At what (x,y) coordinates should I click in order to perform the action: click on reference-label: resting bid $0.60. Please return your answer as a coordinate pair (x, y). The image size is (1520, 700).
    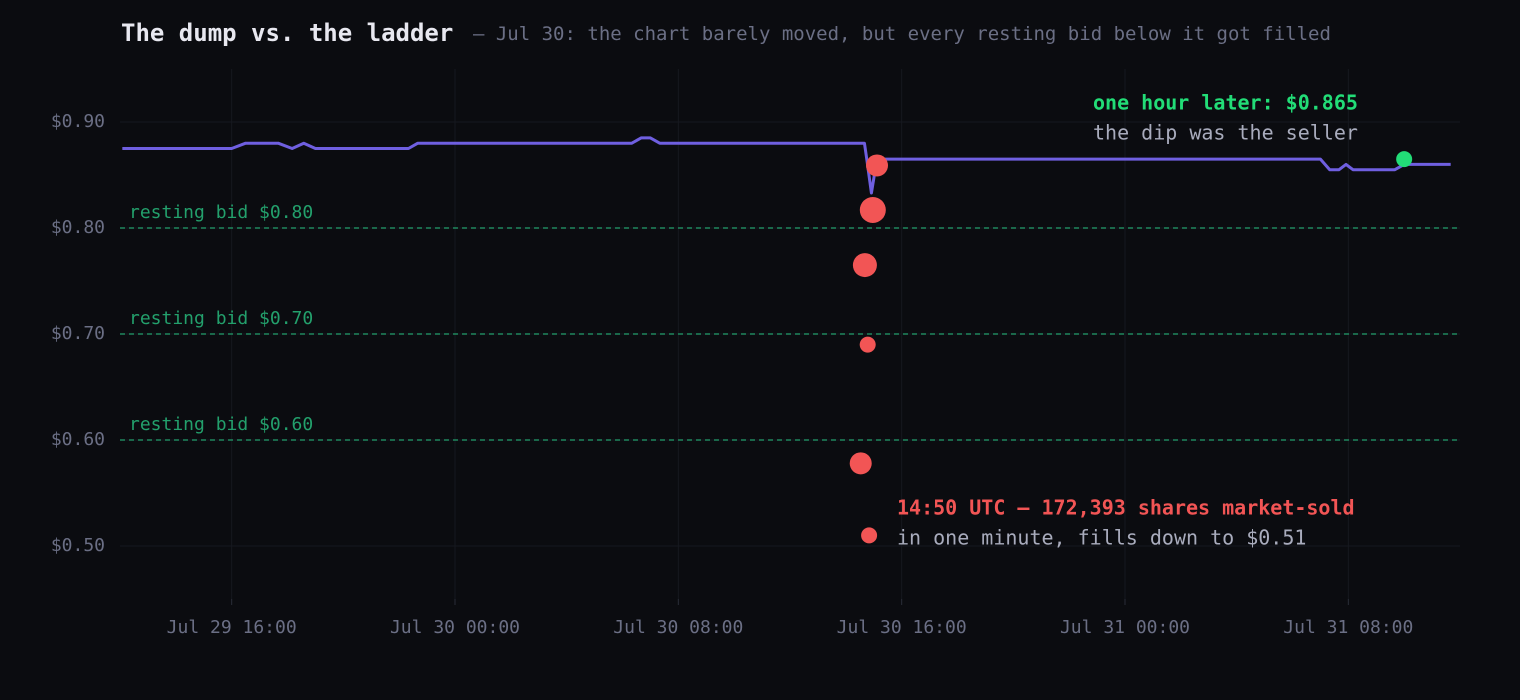
    Looking at the image, I should click on (221, 424).